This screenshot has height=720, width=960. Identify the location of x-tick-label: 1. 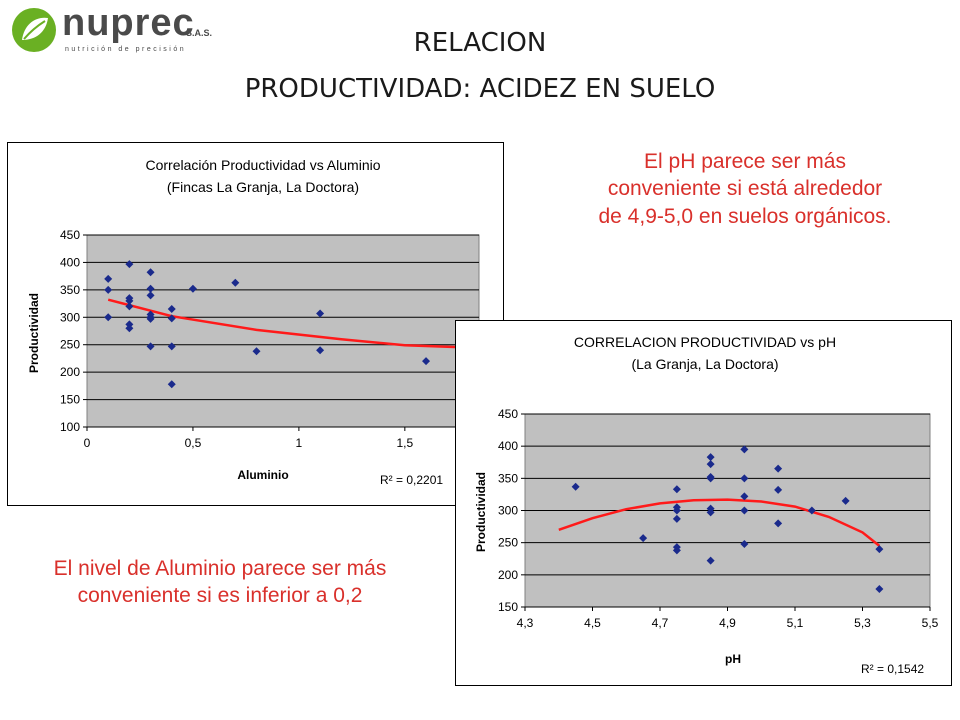
(299, 443).